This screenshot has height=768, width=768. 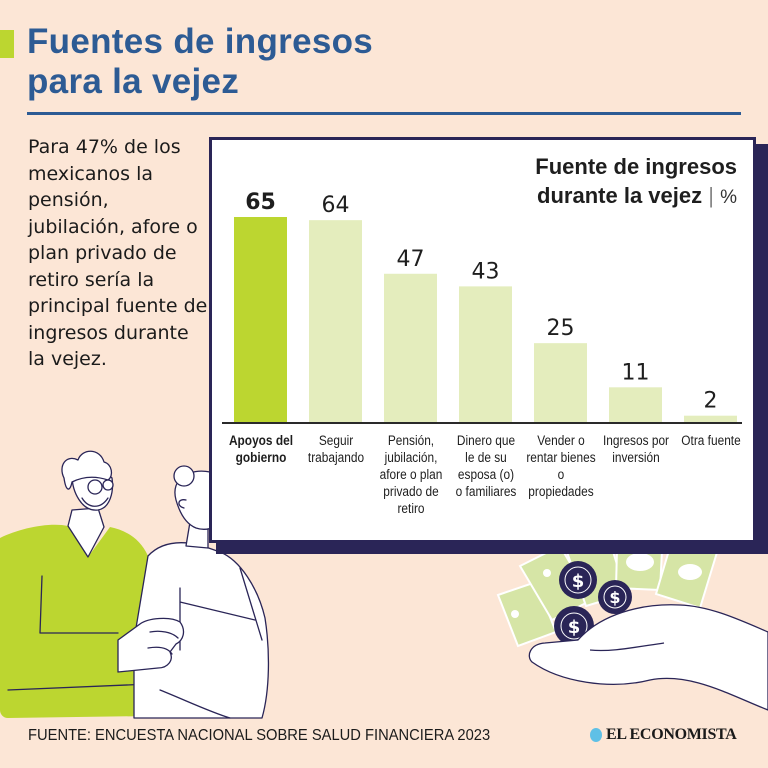 What do you see at coordinates (410, 457) in the screenshot?
I see `category-label-line: jubilación,` at bounding box center [410, 457].